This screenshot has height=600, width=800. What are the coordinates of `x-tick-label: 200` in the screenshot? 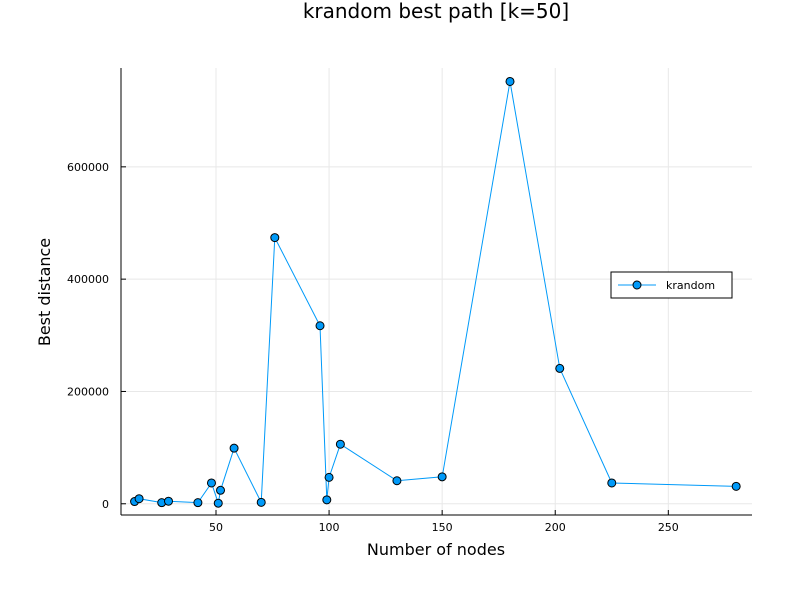 It's located at (555, 527).